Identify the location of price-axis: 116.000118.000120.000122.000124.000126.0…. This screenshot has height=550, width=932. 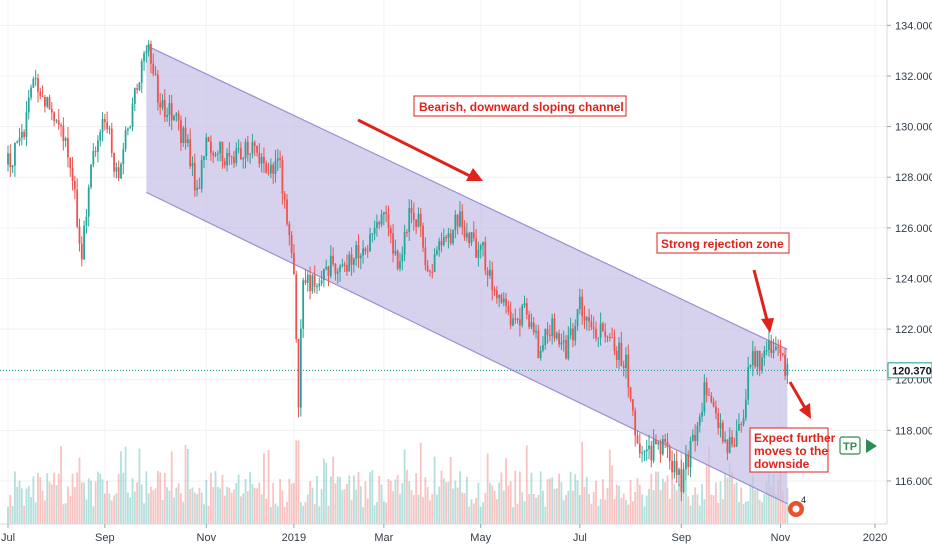
(909, 254).